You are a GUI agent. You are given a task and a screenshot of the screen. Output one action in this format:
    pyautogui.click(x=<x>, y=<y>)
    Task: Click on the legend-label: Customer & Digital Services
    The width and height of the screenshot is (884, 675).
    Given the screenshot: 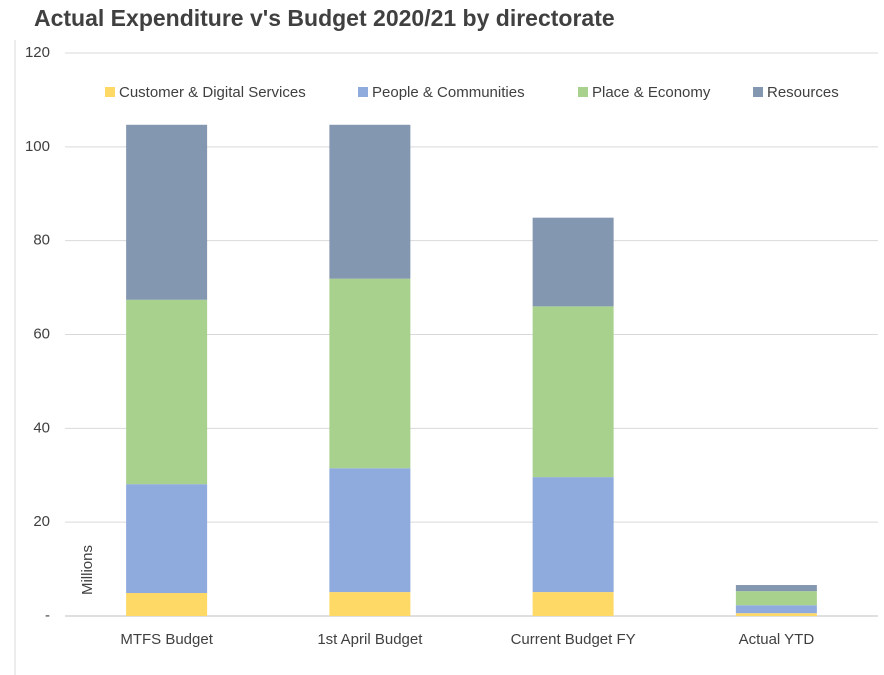 What is the action you would take?
    pyautogui.click(x=212, y=92)
    